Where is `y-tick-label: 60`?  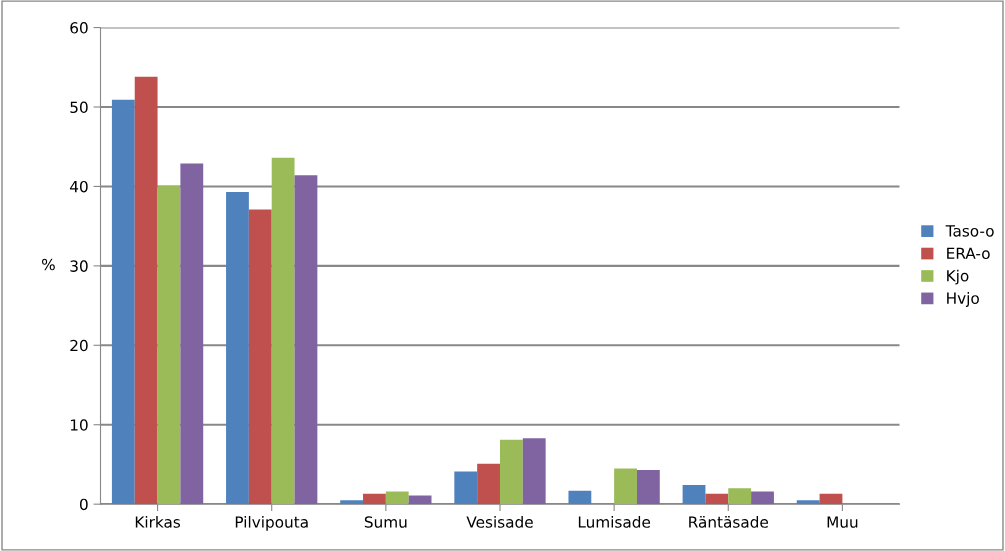 y-tick-label: 60 is located at coordinates (79, 28).